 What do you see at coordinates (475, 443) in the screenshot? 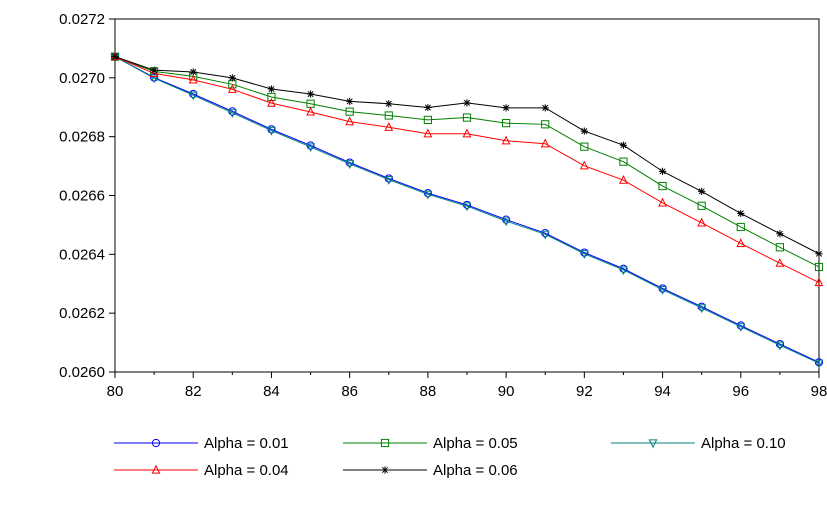
I see `legend-label: Alpha = 0.05` at bounding box center [475, 443].